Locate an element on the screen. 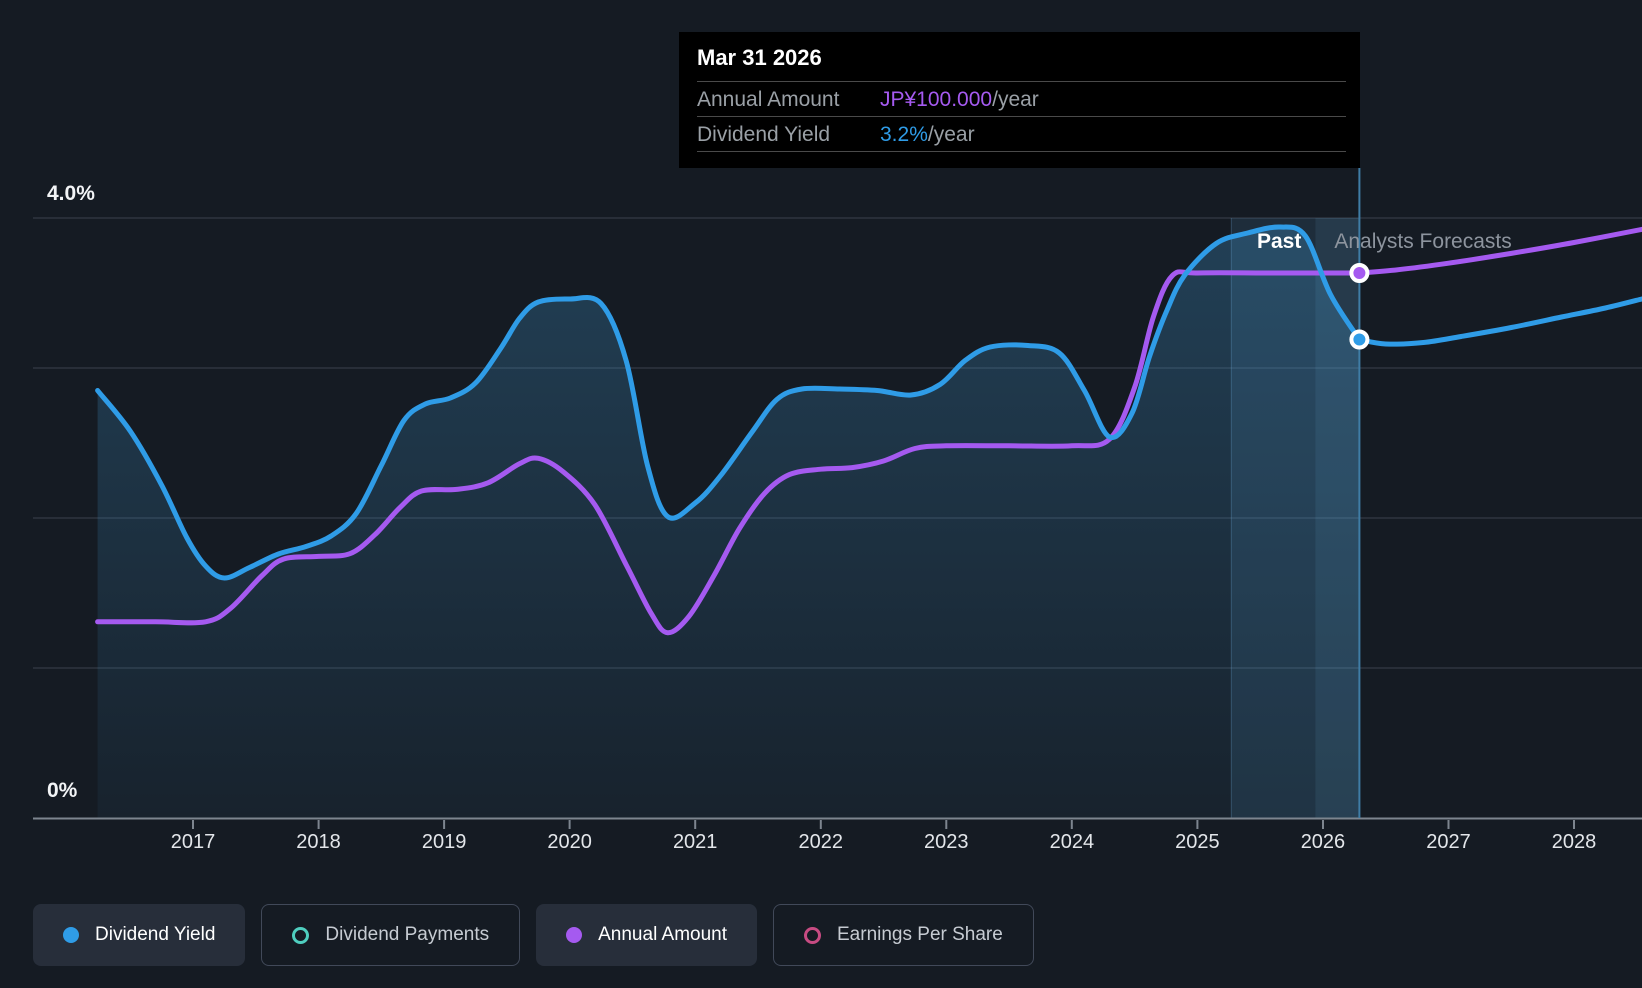  legend-label: Dividend Payments is located at coordinates (407, 934).